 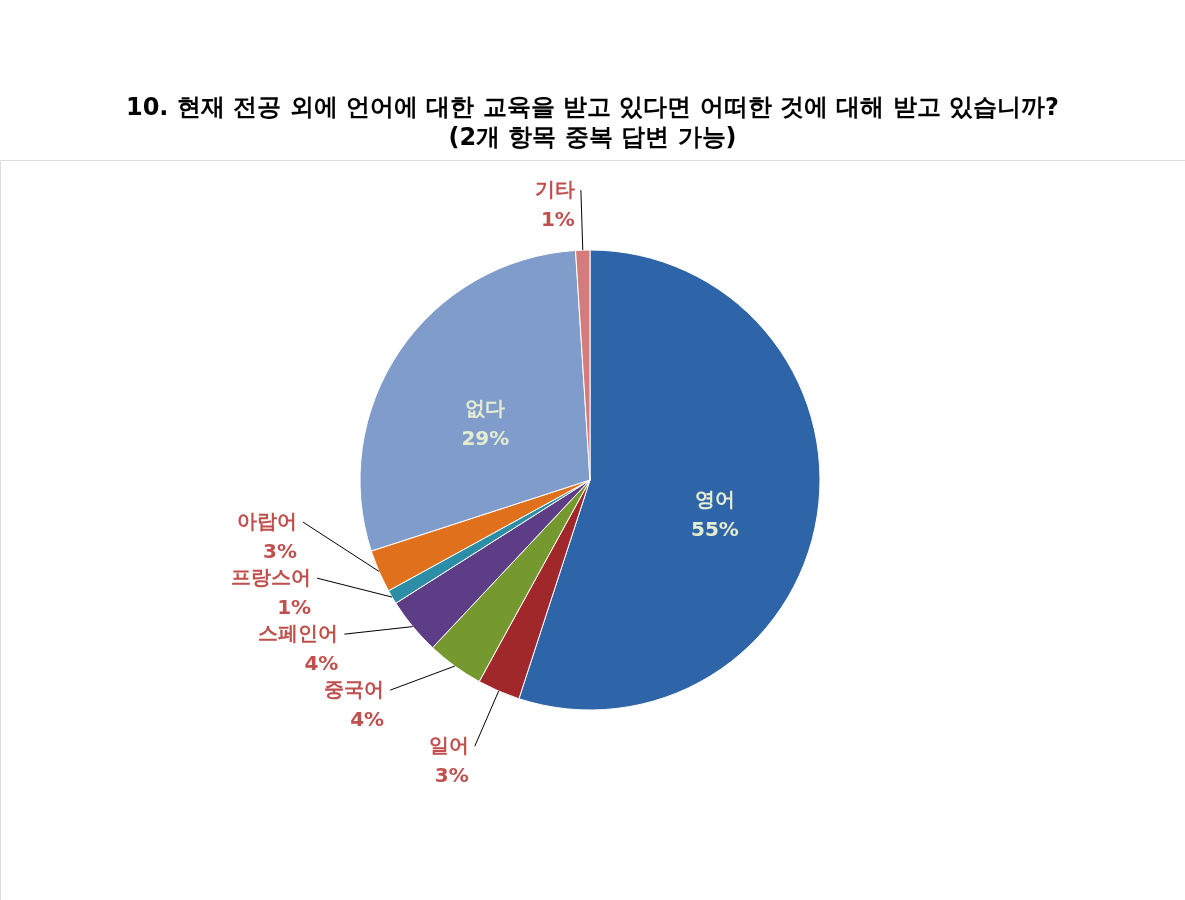 I want to click on chart-subtitle: (2개 항목 중복 답변 가능), so click(x=592, y=137).